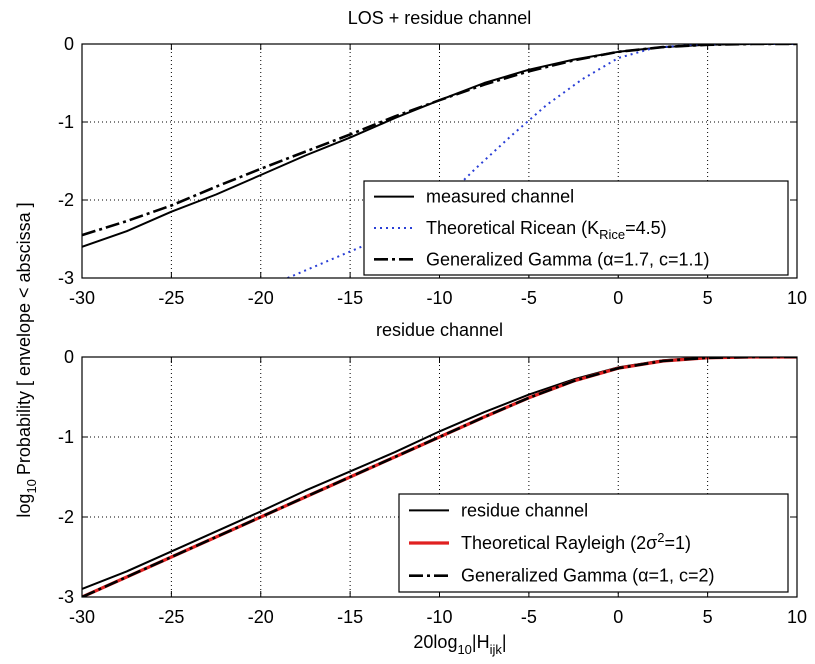 The image size is (815, 664). I want to click on legend-label-subscript: Rice, so click(612, 234).